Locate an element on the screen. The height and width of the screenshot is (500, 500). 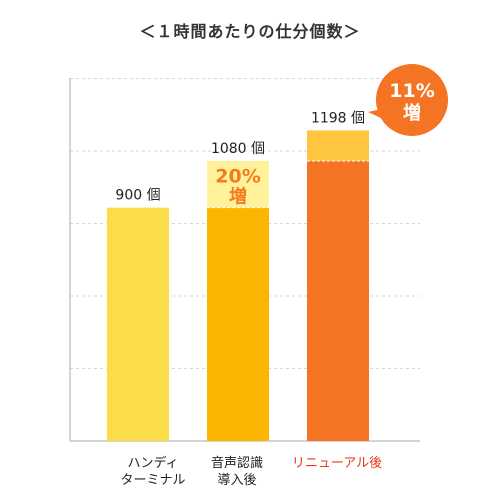
value-label-voice-recognition: 1080 個 is located at coordinates (238, 149).